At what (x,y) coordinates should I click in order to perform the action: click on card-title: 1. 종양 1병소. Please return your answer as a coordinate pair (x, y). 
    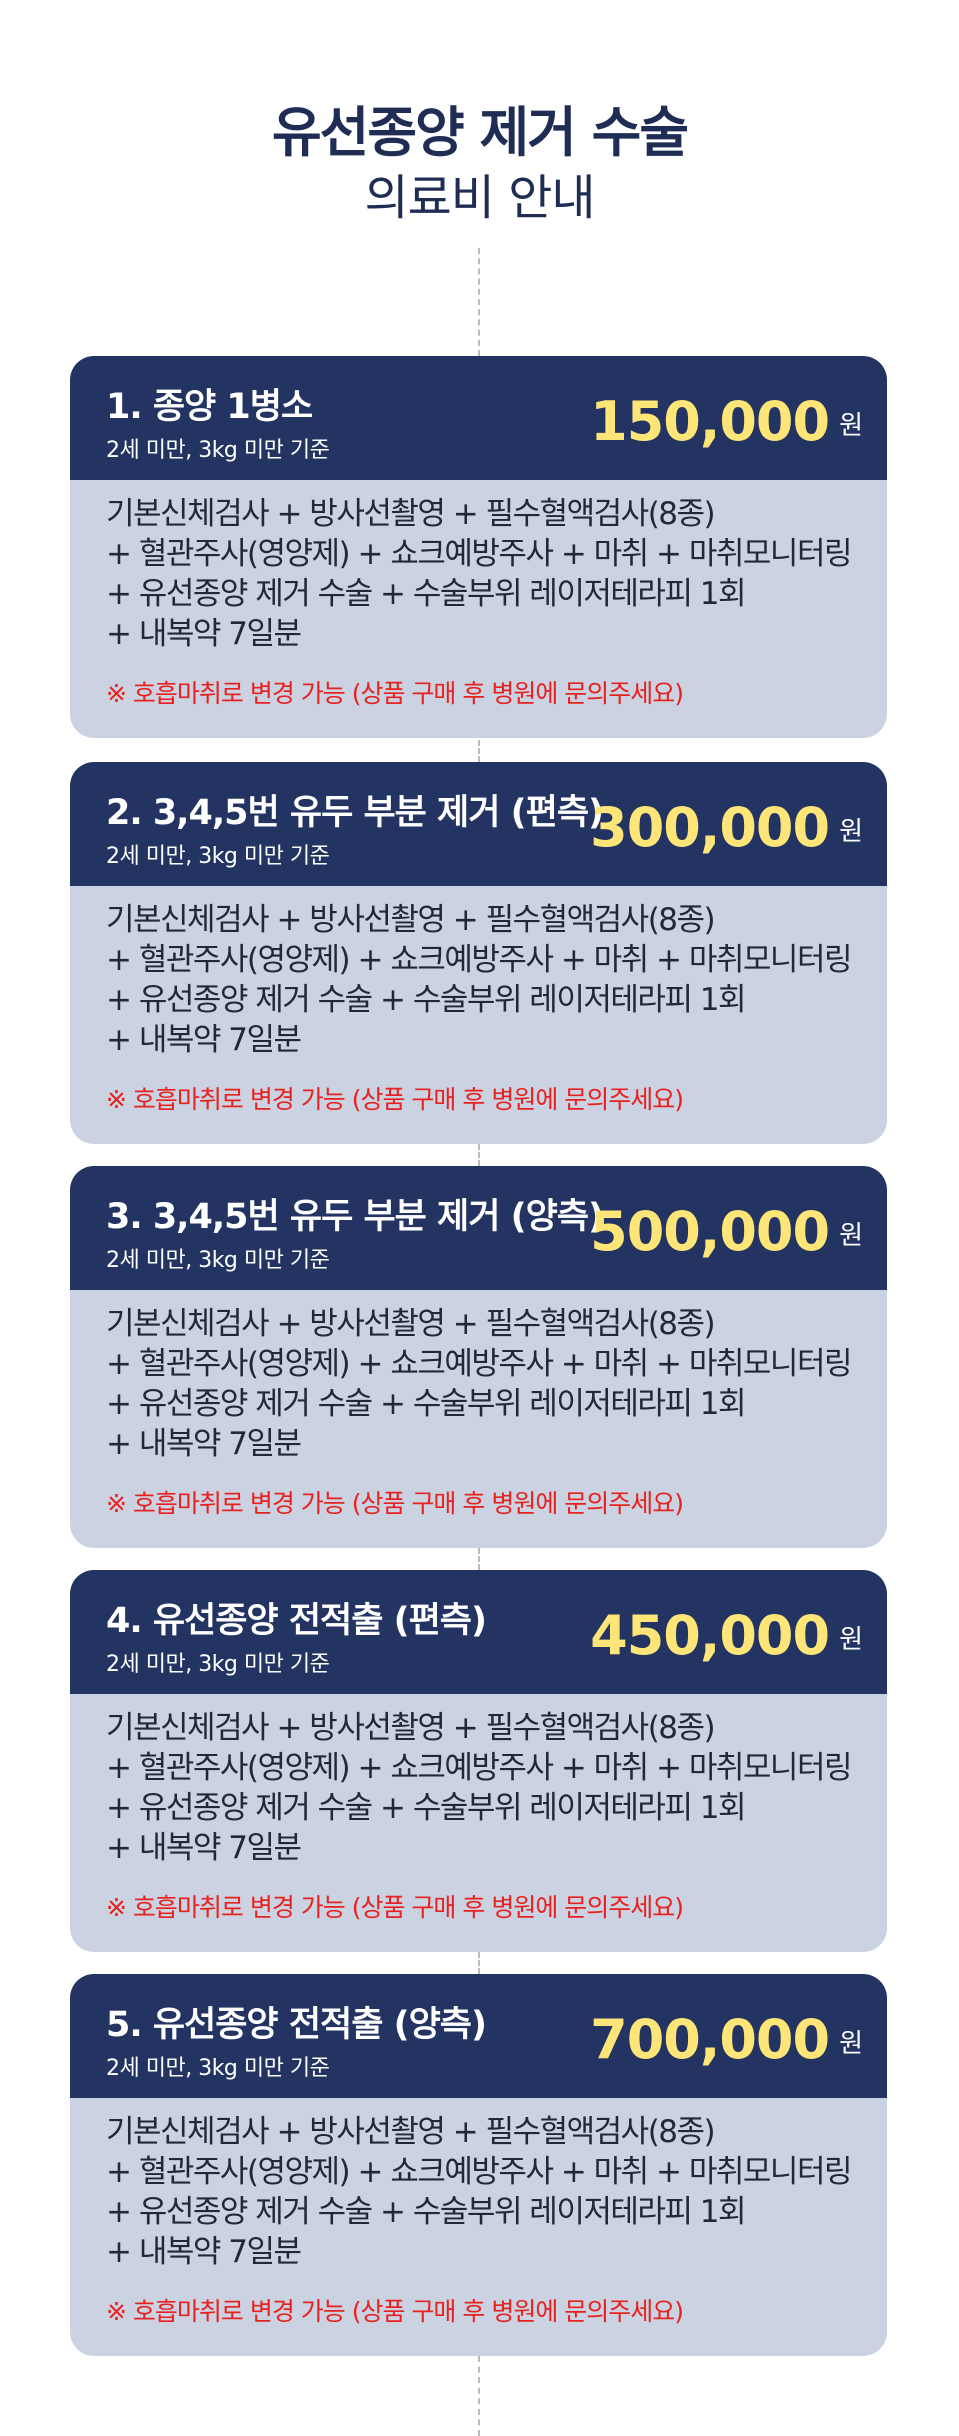
    Looking at the image, I should click on (209, 407).